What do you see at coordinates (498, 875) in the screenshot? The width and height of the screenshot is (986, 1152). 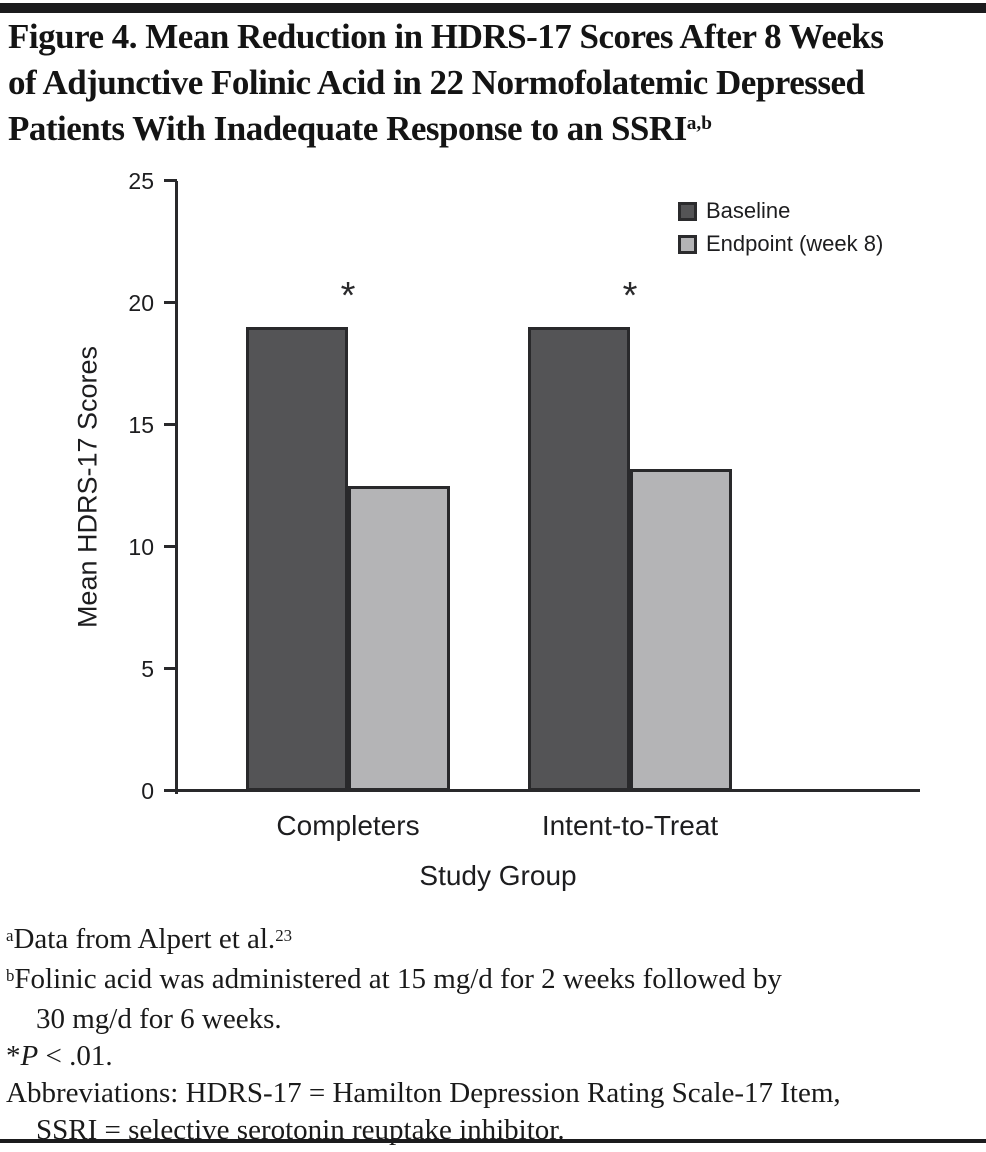 I see `x-axis-label: Study Group` at bounding box center [498, 875].